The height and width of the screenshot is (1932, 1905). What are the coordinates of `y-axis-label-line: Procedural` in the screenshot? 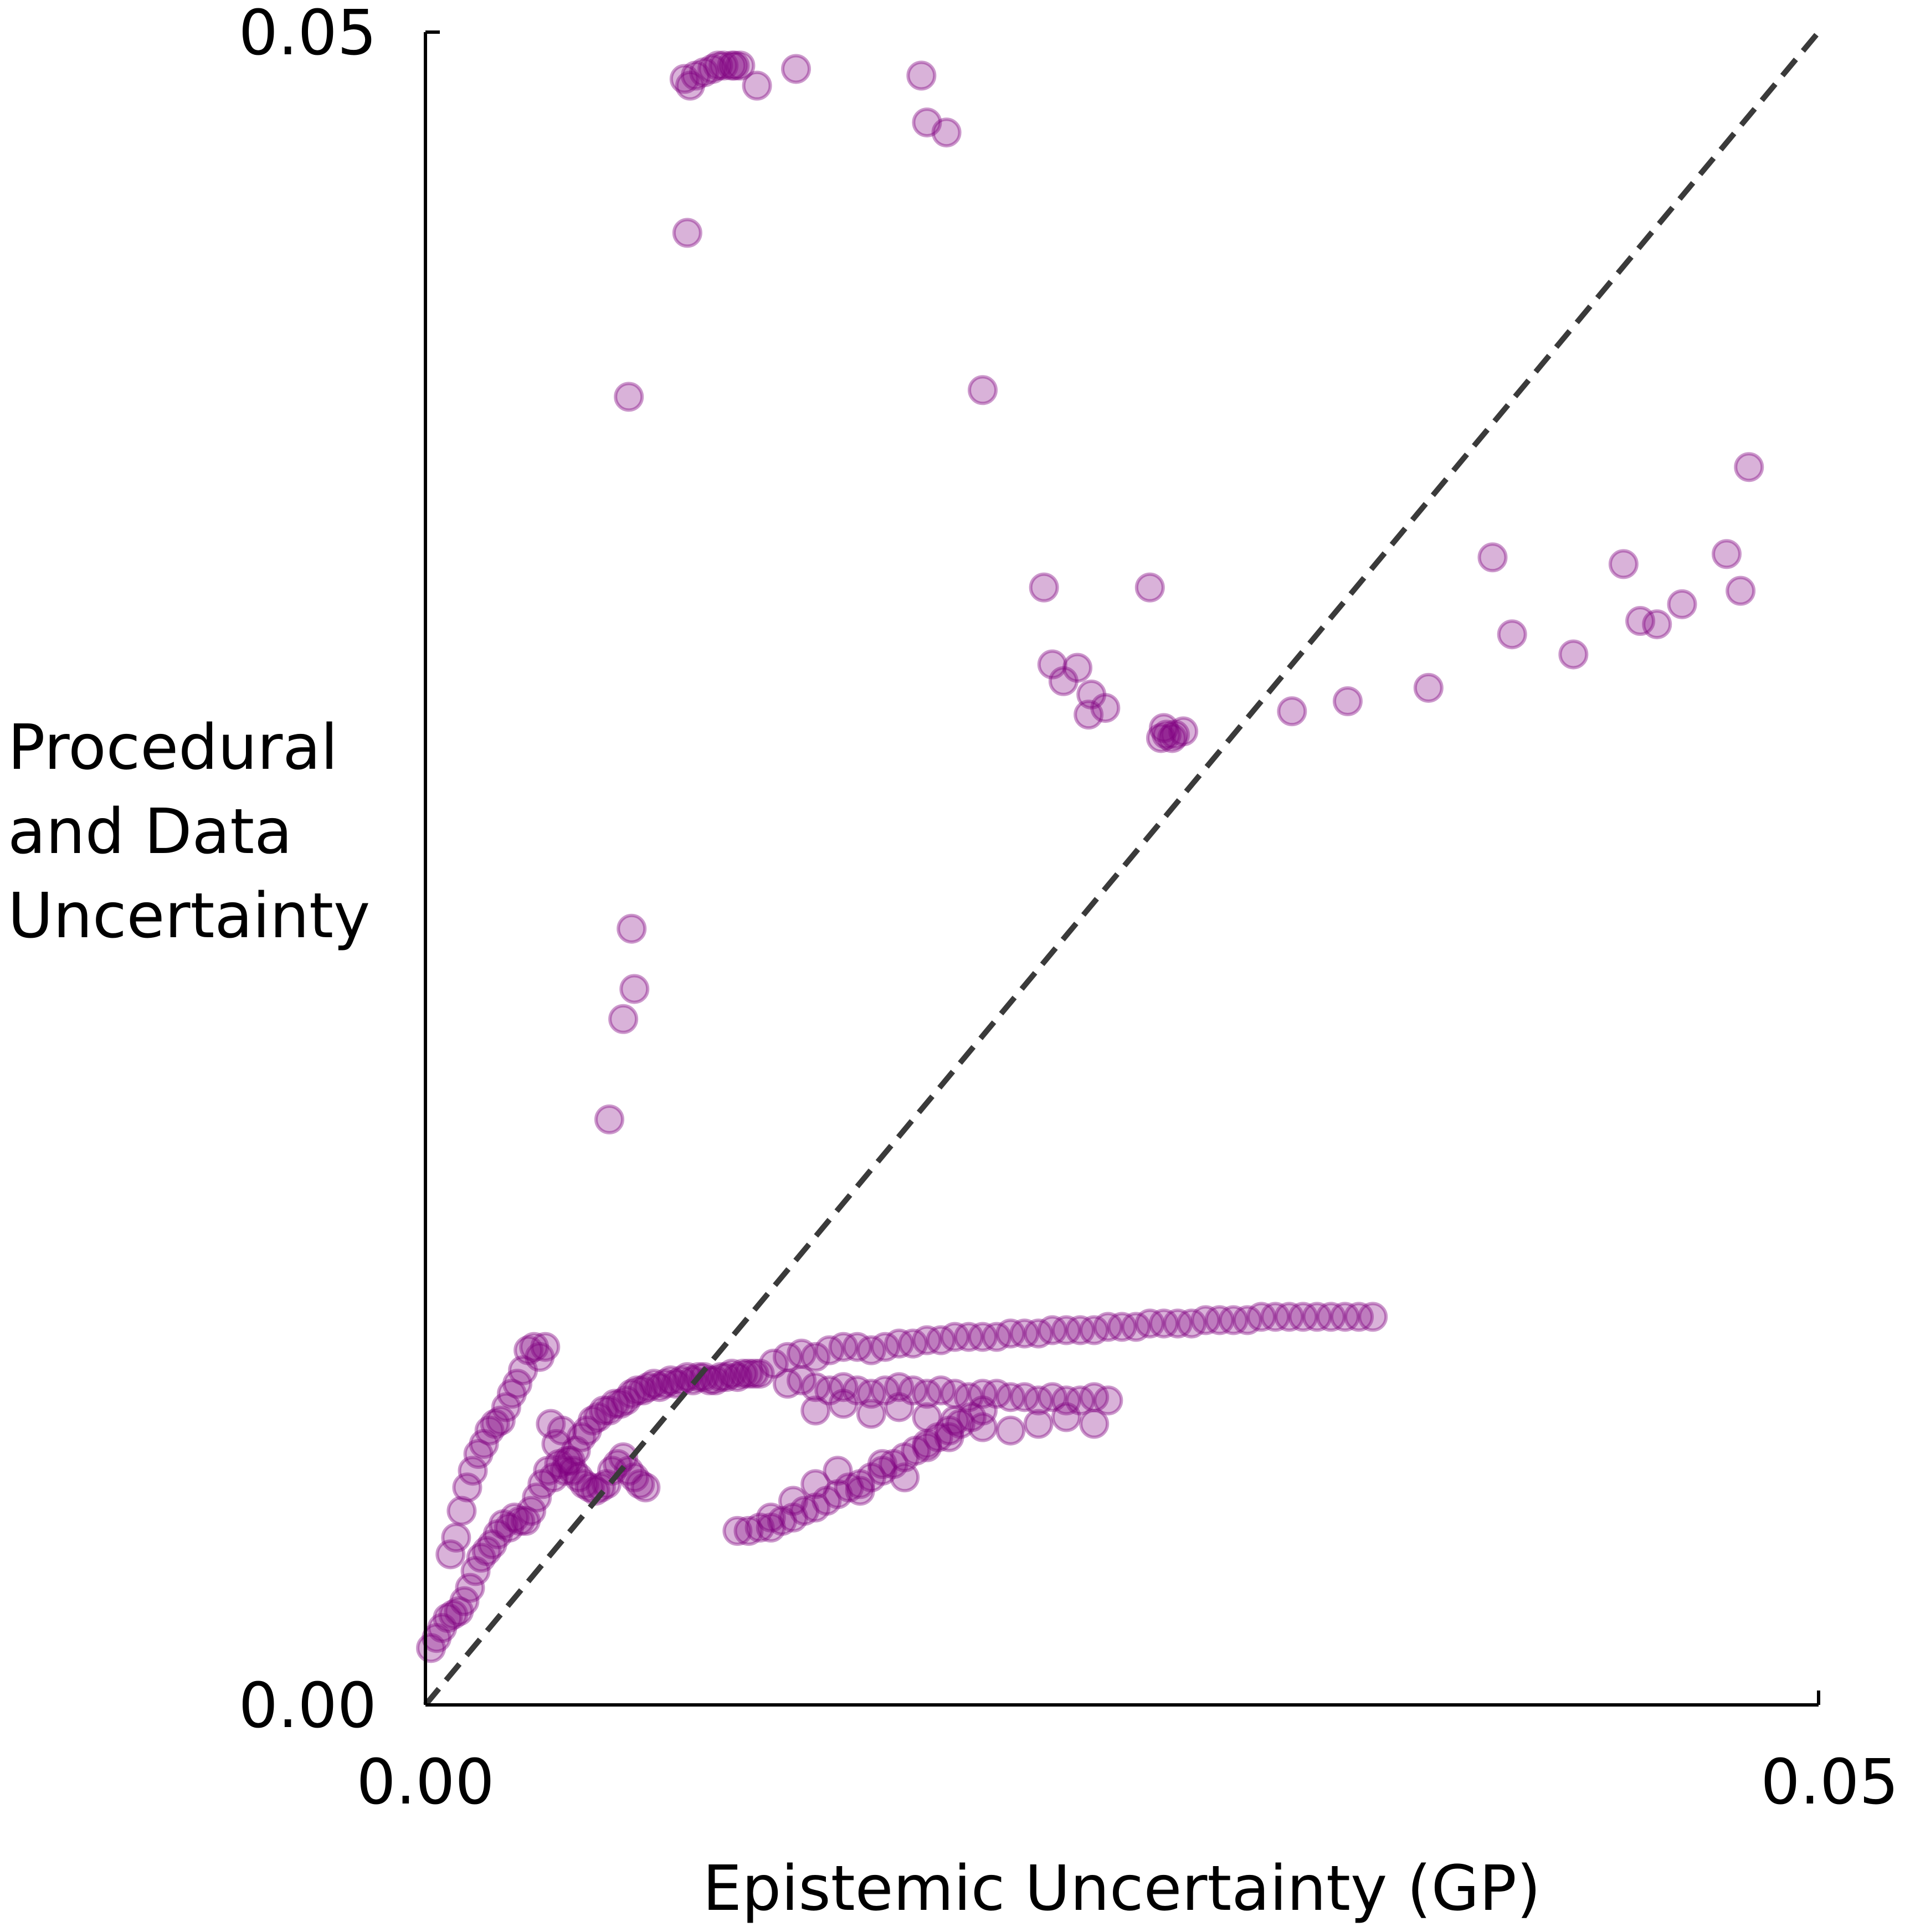 It's located at (173, 748).